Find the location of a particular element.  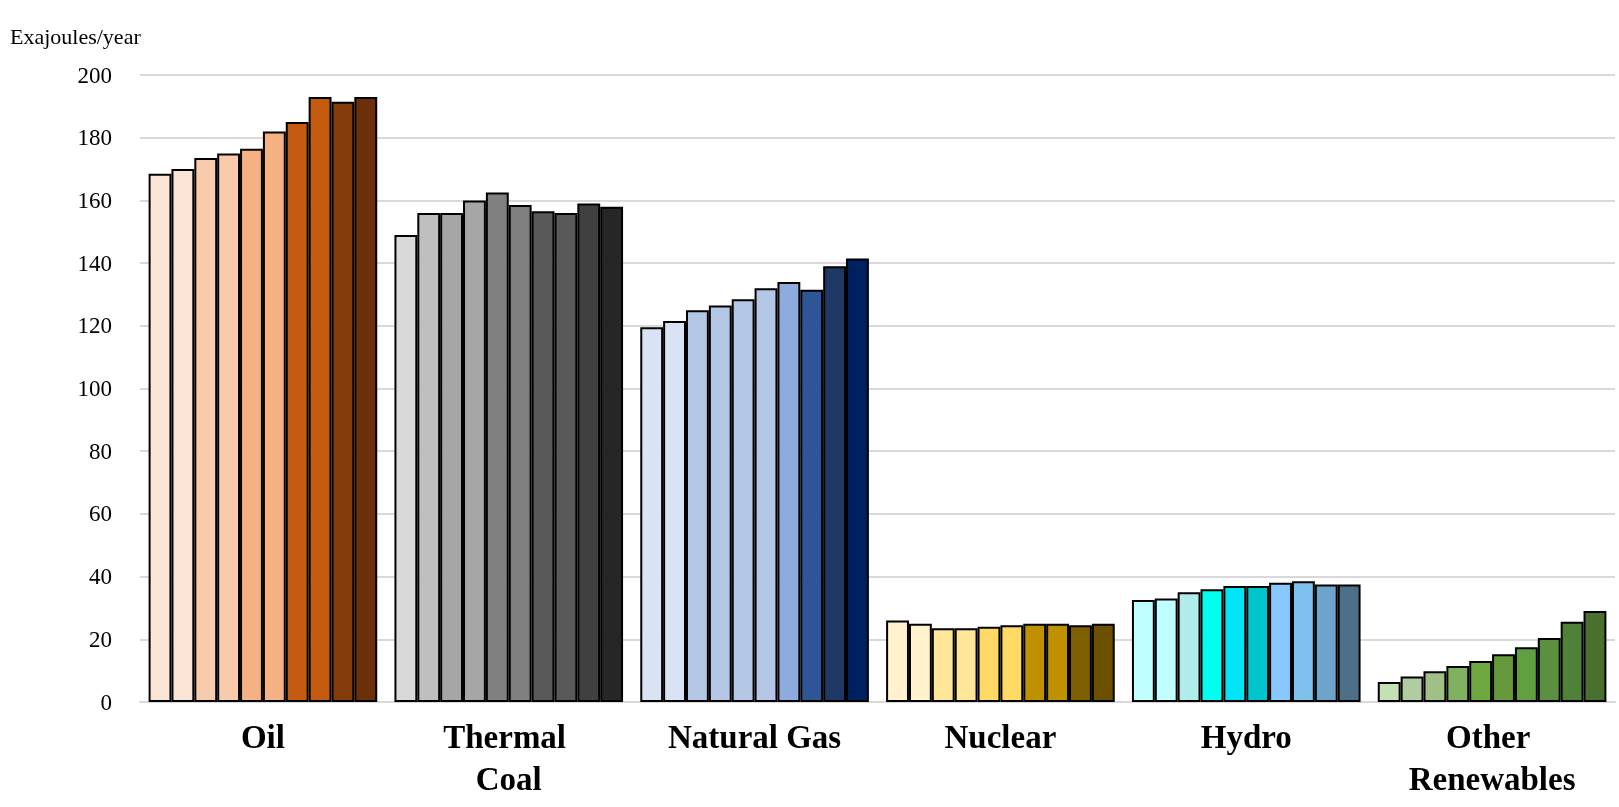

y-tick-label: 180 is located at coordinates (94, 138).